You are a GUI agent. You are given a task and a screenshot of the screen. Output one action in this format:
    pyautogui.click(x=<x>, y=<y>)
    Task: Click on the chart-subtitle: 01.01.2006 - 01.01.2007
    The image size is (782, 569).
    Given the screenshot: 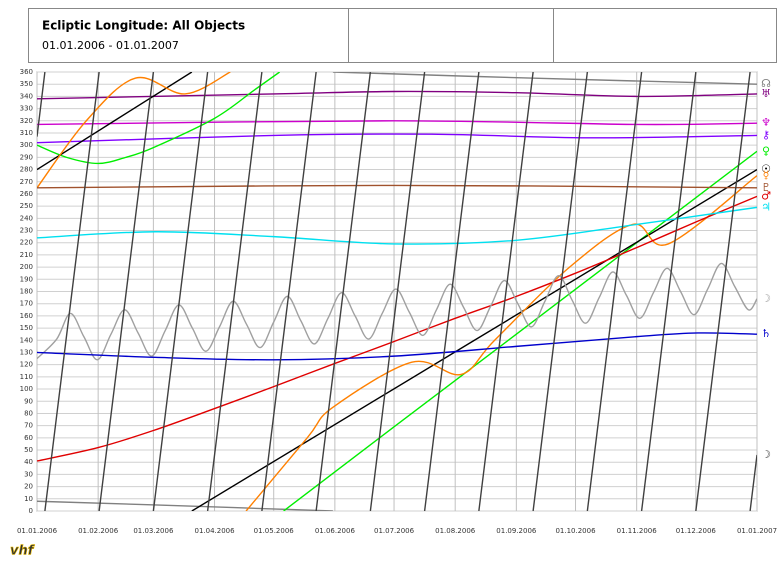 What is the action you would take?
    pyautogui.click(x=110, y=45)
    